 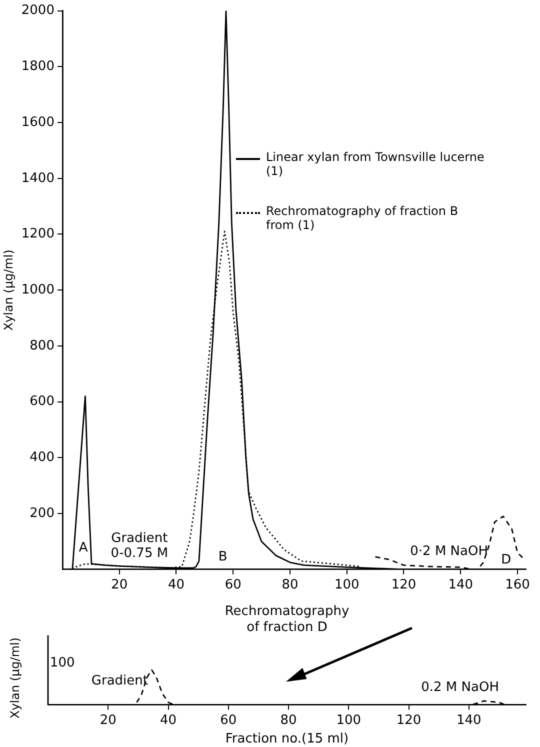 What do you see at coordinates (287, 739) in the screenshot?
I see `x-axis-title: Fraction no.(15 ml)` at bounding box center [287, 739].